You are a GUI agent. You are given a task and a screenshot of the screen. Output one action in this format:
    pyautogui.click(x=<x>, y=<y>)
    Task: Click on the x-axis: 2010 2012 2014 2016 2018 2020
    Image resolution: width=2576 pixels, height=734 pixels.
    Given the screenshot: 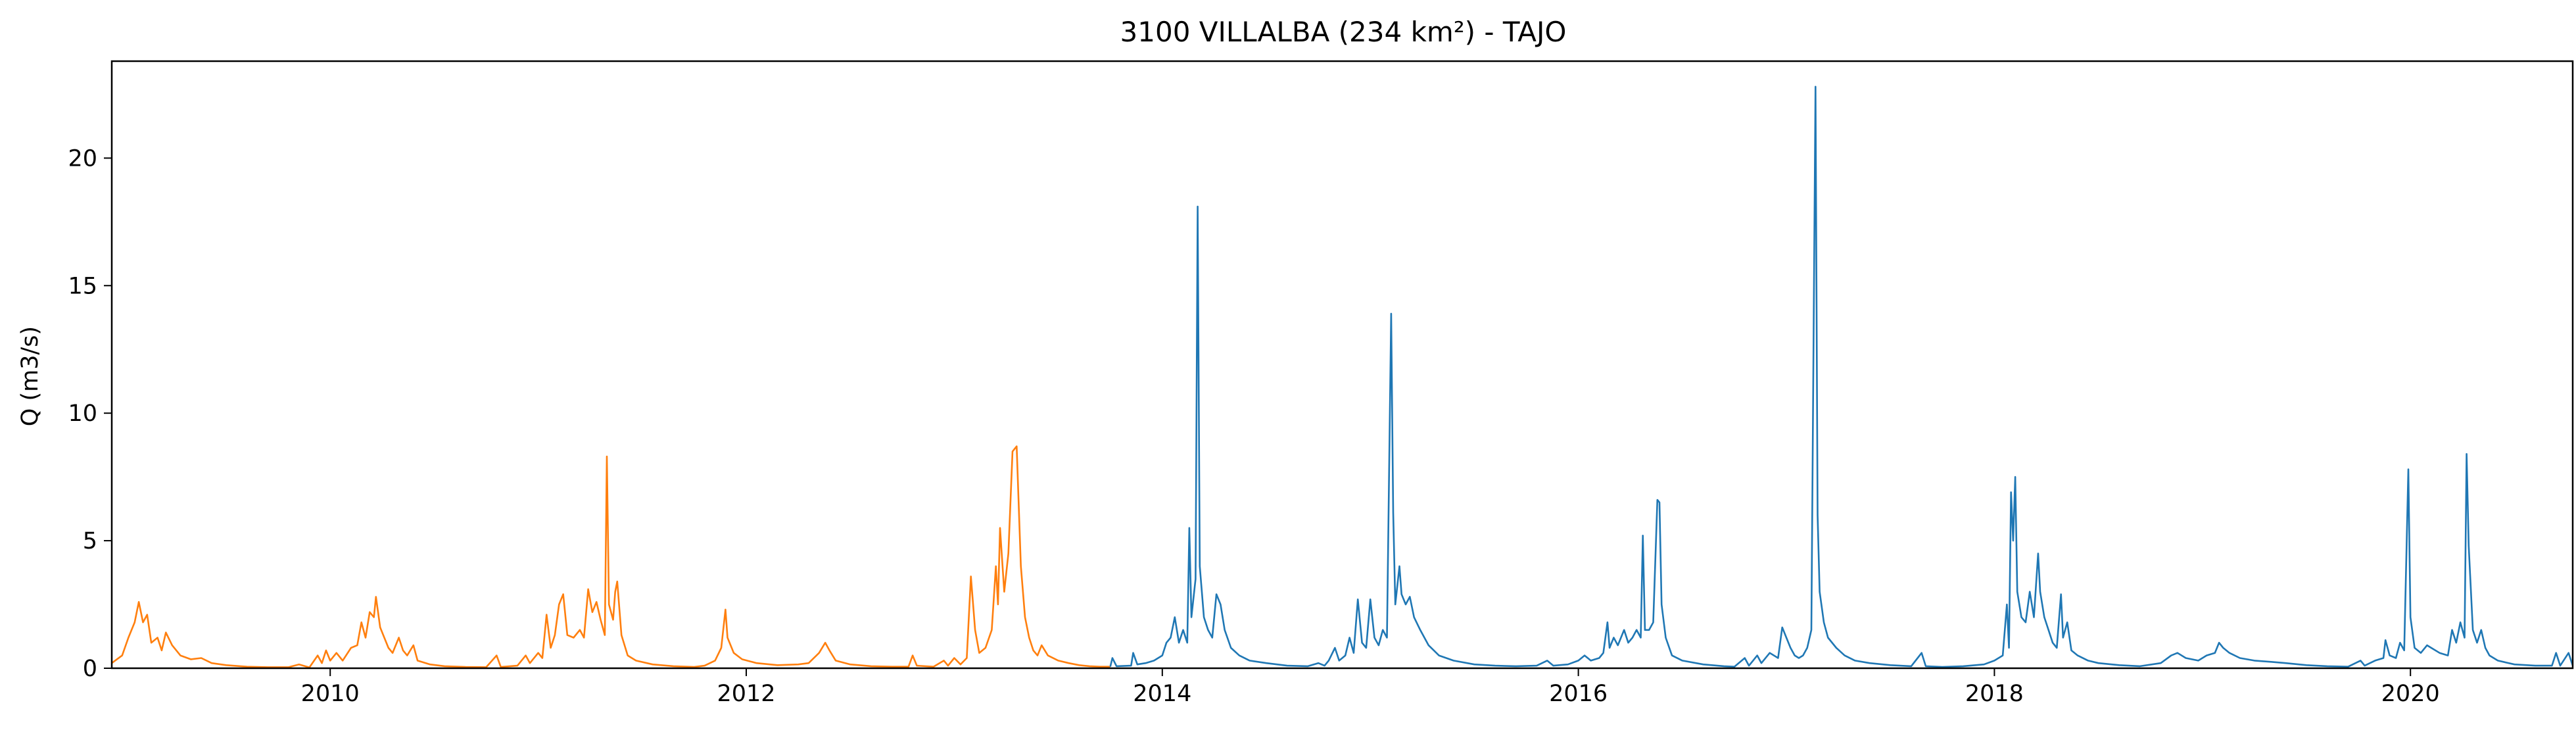 What is the action you would take?
    pyautogui.click(x=1371, y=687)
    